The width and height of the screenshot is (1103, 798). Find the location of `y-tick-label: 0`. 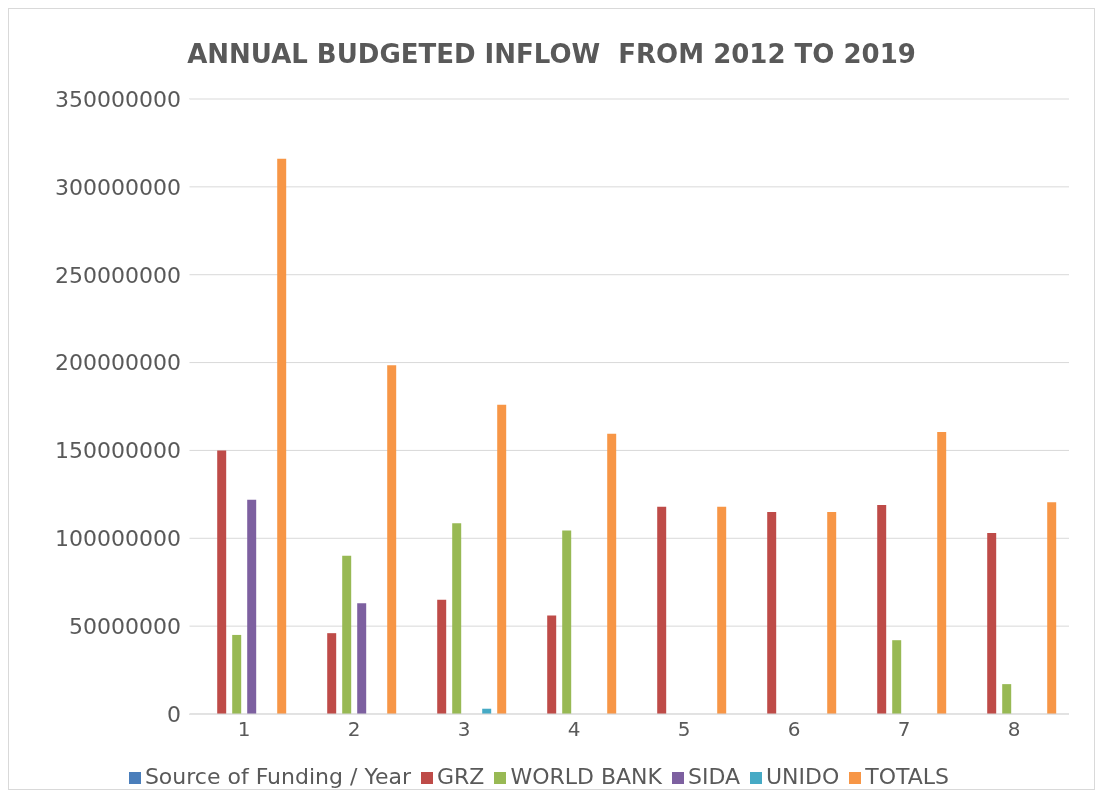

y-tick-label: 0 is located at coordinates (174, 714).